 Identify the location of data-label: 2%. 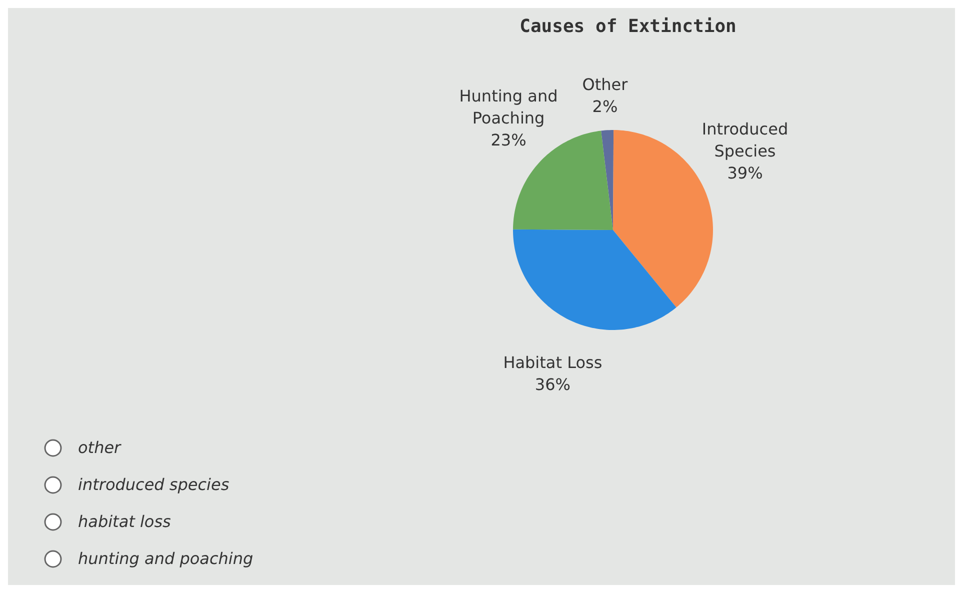
(605, 106).